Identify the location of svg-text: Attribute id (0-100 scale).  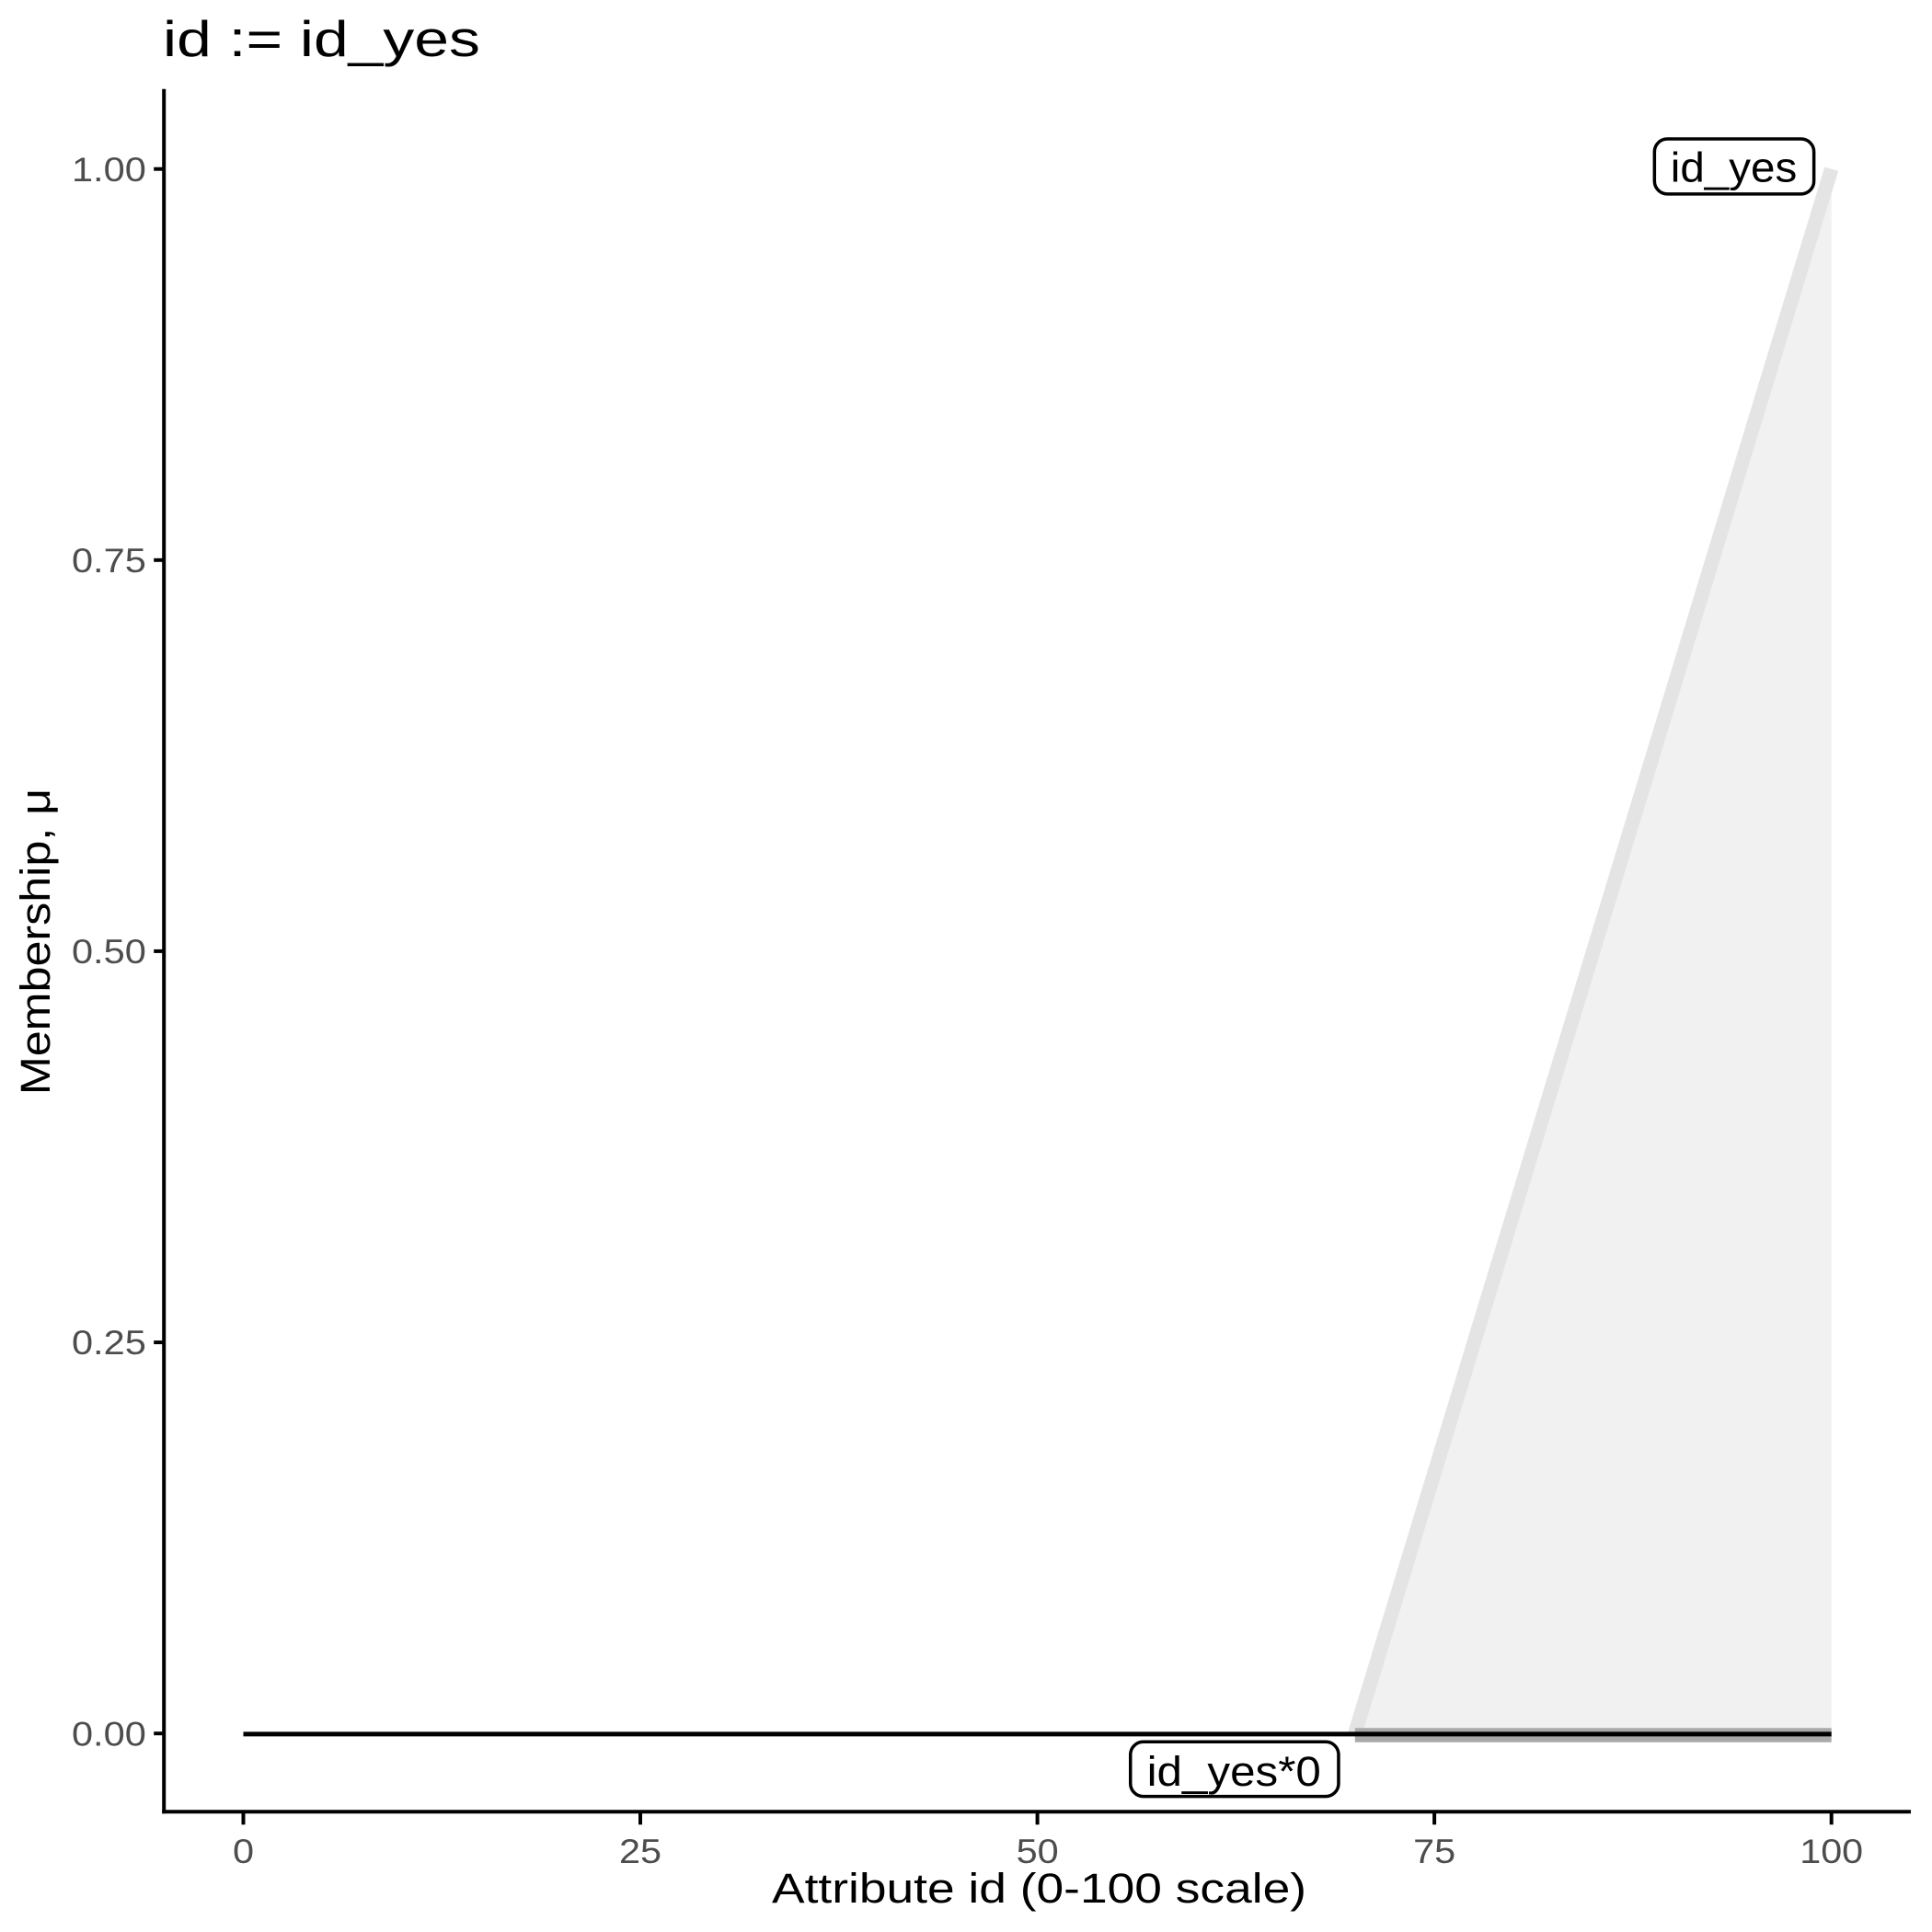
(1039, 1888).